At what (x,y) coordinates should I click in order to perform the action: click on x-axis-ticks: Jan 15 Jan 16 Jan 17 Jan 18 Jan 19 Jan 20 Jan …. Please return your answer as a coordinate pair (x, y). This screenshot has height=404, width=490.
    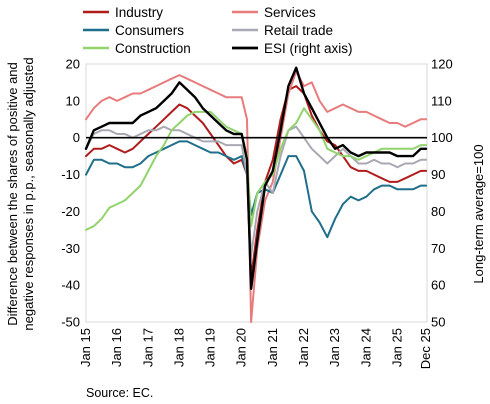
    Looking at the image, I should click on (255, 348).